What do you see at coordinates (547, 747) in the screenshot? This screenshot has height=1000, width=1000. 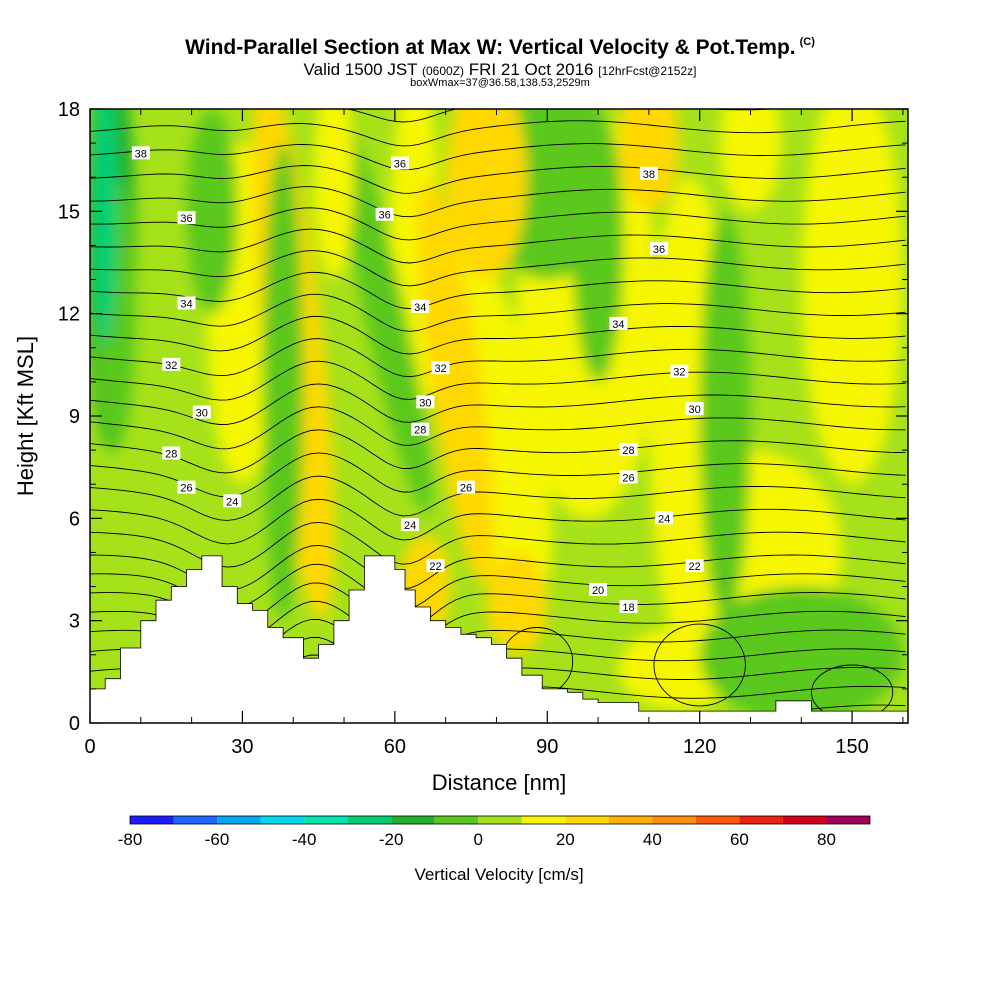 I see `x-tick-label: 90` at bounding box center [547, 747].